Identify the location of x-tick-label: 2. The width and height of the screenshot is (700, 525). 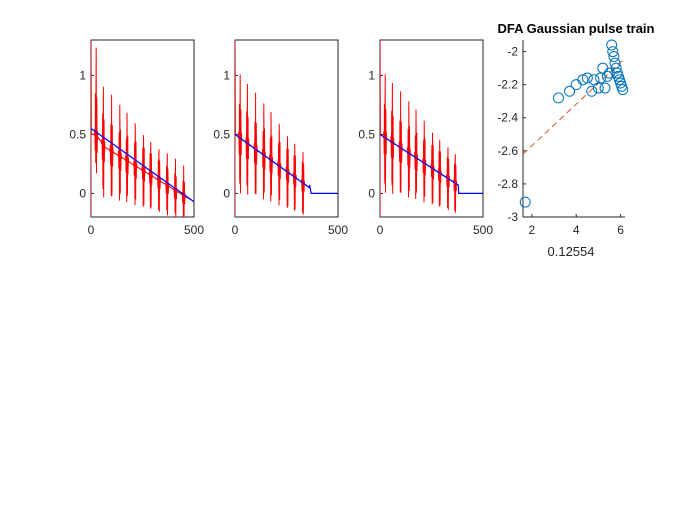
(532, 230).